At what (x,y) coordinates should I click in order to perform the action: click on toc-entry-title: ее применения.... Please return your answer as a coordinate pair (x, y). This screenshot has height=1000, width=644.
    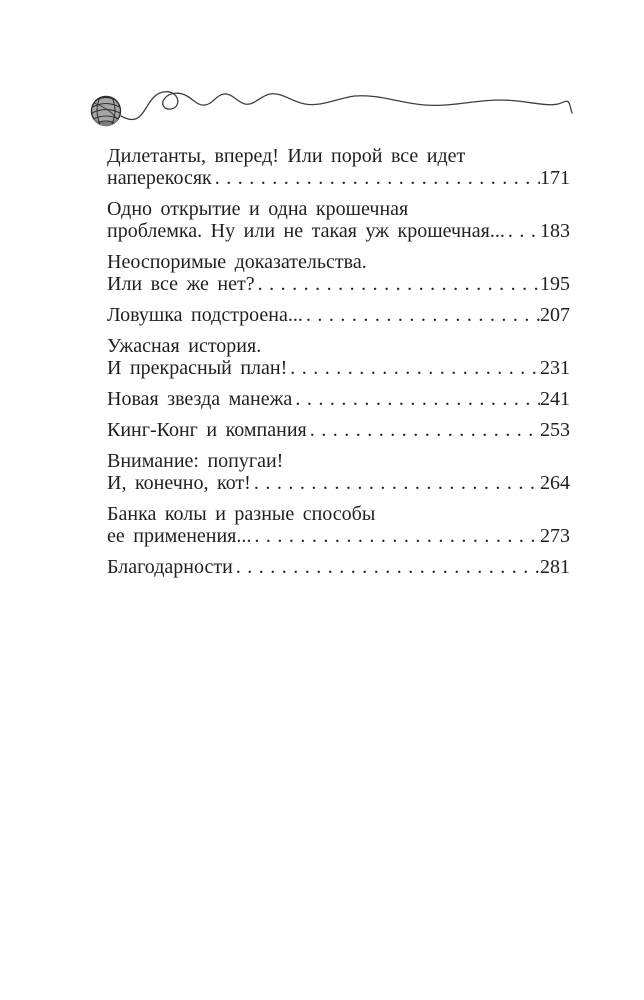
    Looking at the image, I should click on (179, 536).